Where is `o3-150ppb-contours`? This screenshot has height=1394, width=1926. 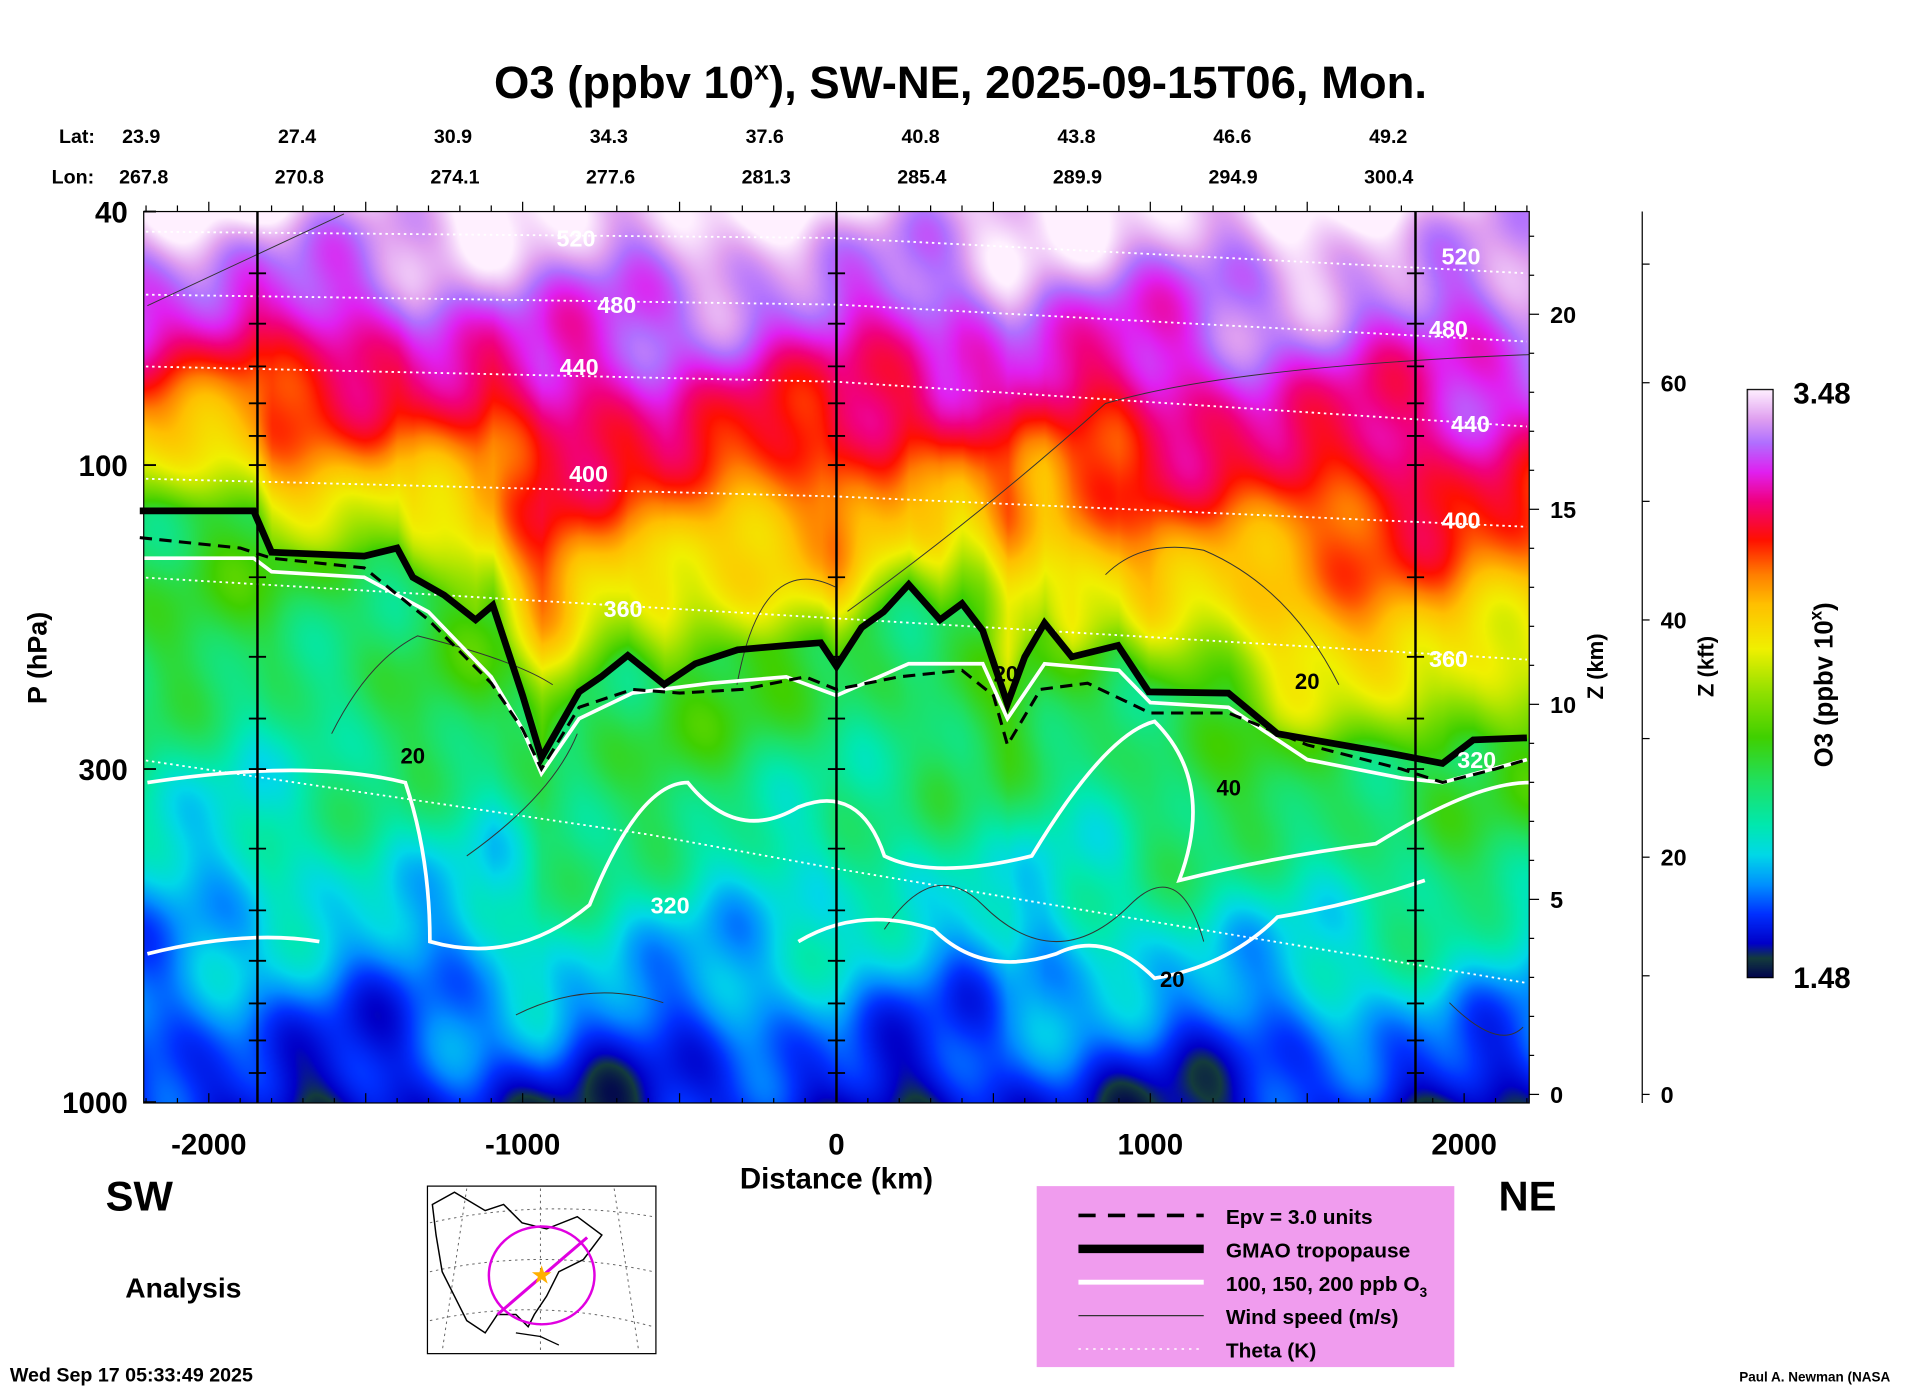 o3-150ppb-contours is located at coordinates (838, 850).